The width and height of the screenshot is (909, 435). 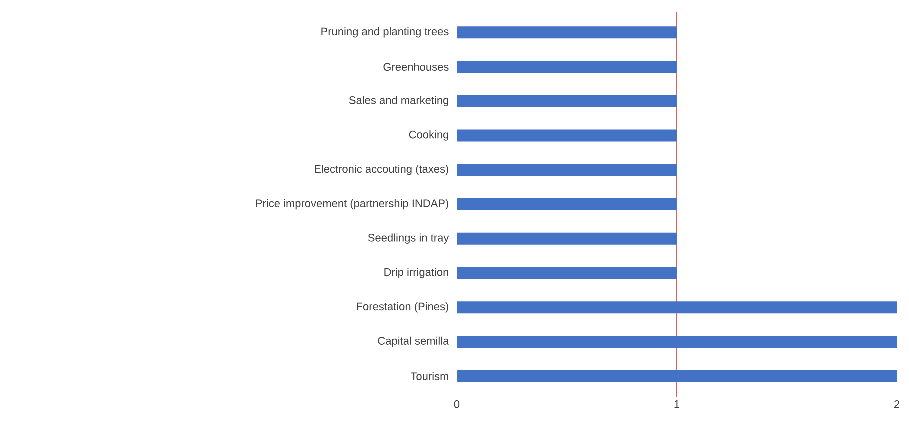 I want to click on y-tick-label: Tourism, so click(x=429, y=376).